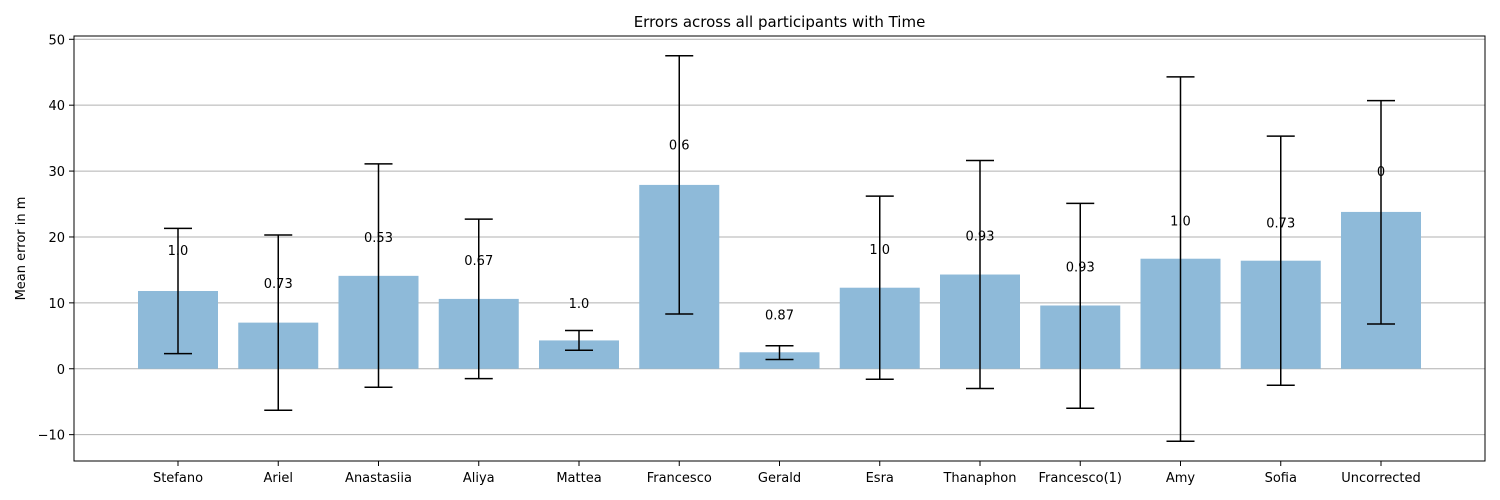  Describe the element at coordinates (1080, 478) in the screenshot. I see `x-tick-label: Francesco(1)` at that location.